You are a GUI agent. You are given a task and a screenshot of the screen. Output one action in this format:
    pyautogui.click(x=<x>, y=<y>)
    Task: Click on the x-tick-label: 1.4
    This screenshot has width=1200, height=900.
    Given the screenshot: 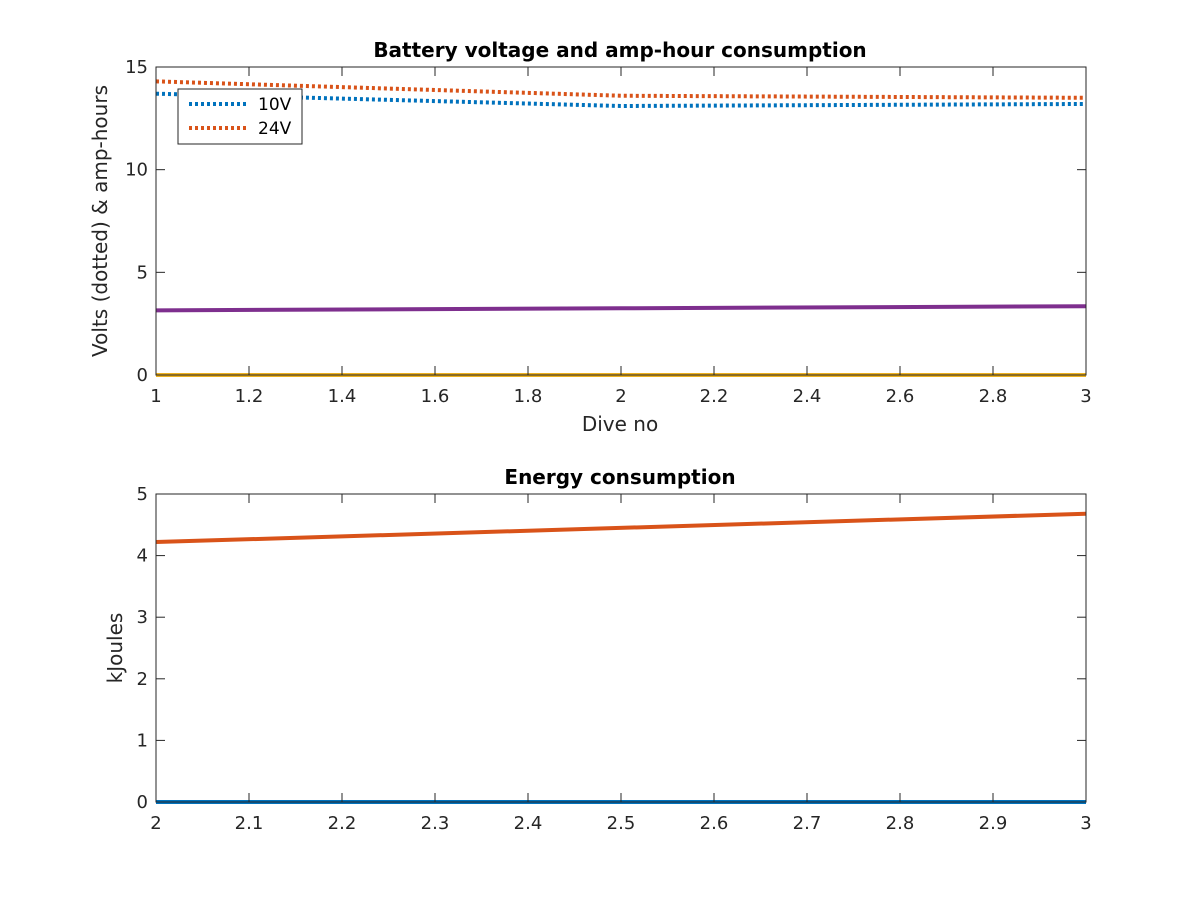 What is the action you would take?
    pyautogui.click(x=342, y=396)
    